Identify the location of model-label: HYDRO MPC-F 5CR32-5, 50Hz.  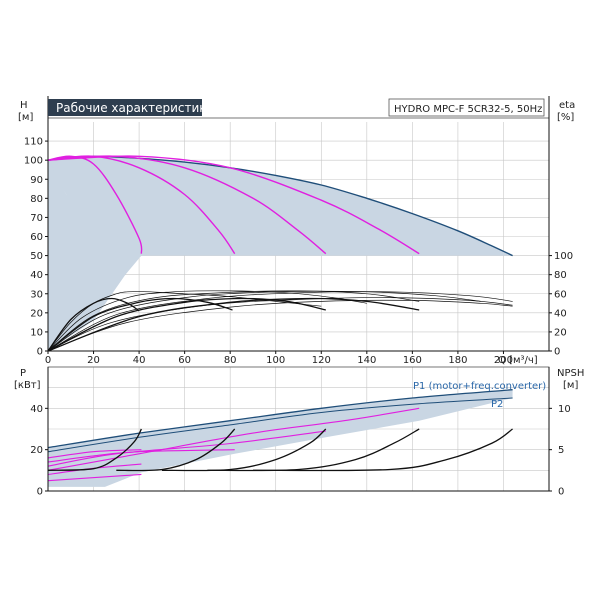
(468, 109).